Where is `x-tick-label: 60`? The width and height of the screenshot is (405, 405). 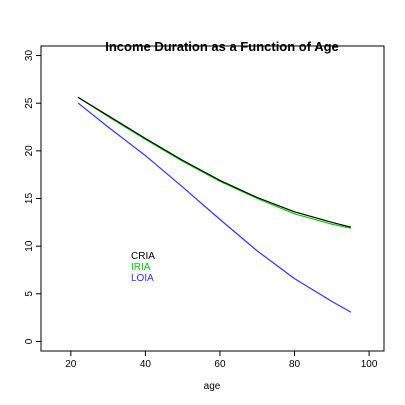
x-tick-label: 60 is located at coordinates (220, 364).